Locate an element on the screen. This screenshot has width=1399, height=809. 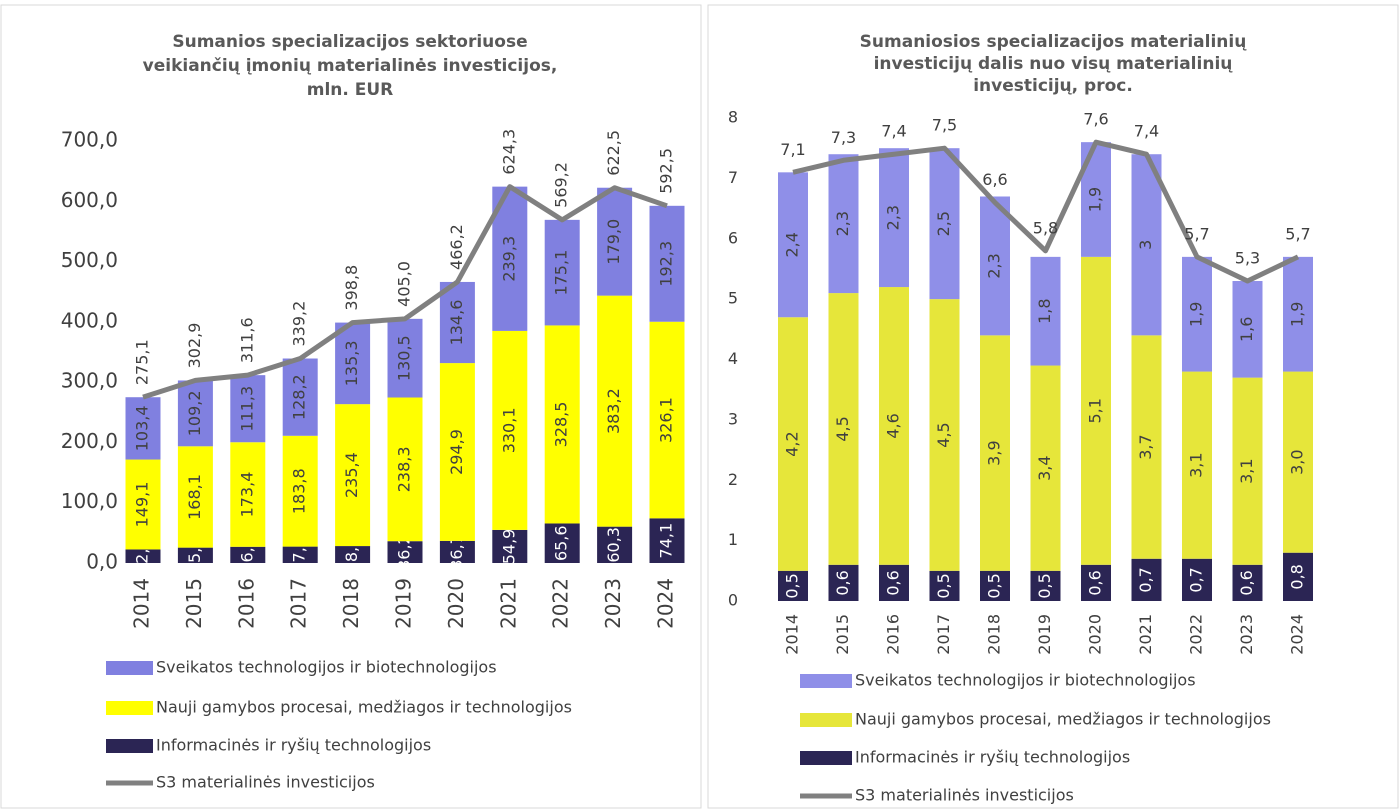
data-label: 2,4 is located at coordinates (792, 244).